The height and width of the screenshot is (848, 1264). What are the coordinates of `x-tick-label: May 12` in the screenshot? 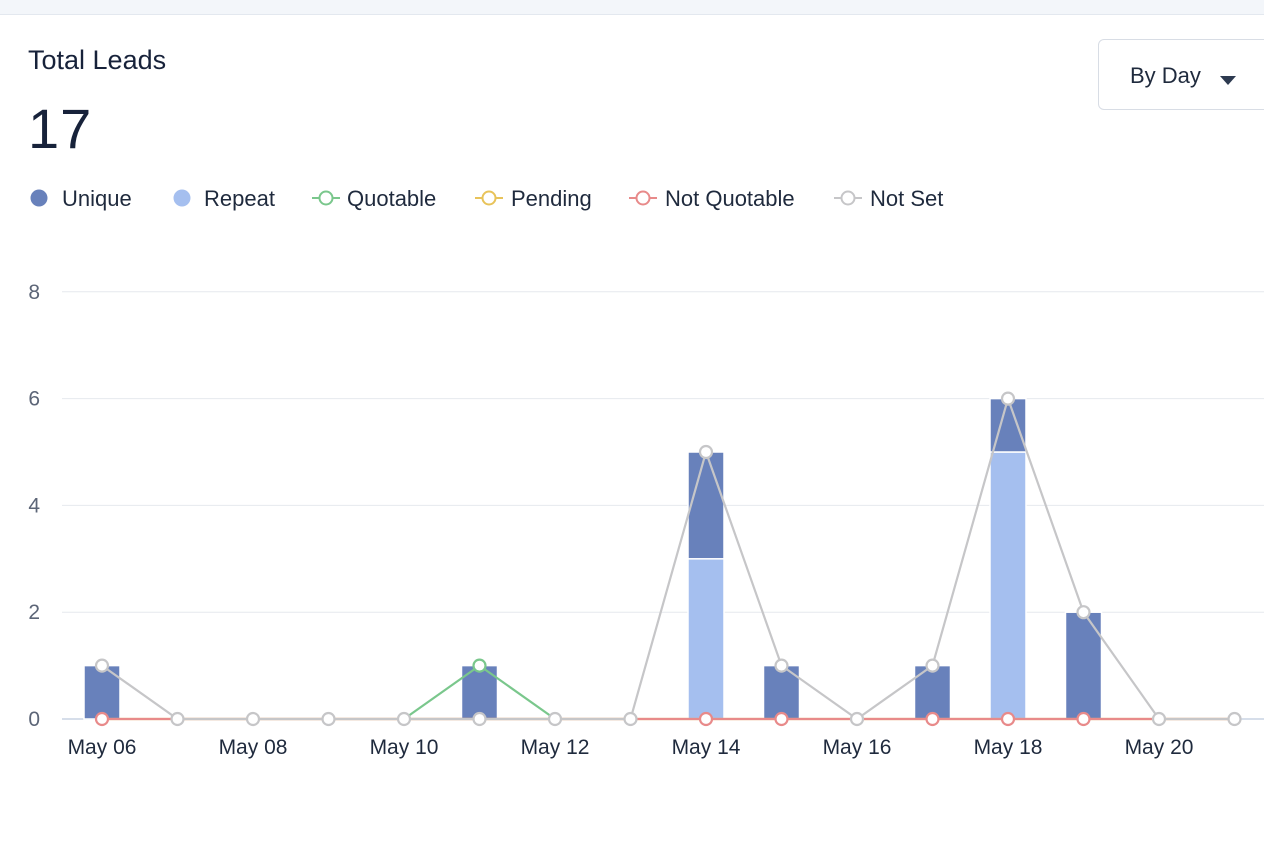 It's located at (555, 747).